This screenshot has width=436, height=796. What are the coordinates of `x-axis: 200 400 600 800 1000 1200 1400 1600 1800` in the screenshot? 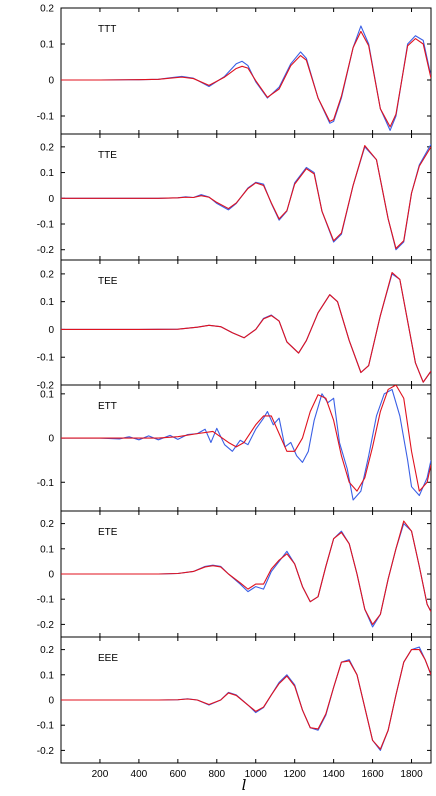 It's located at (257, 774).